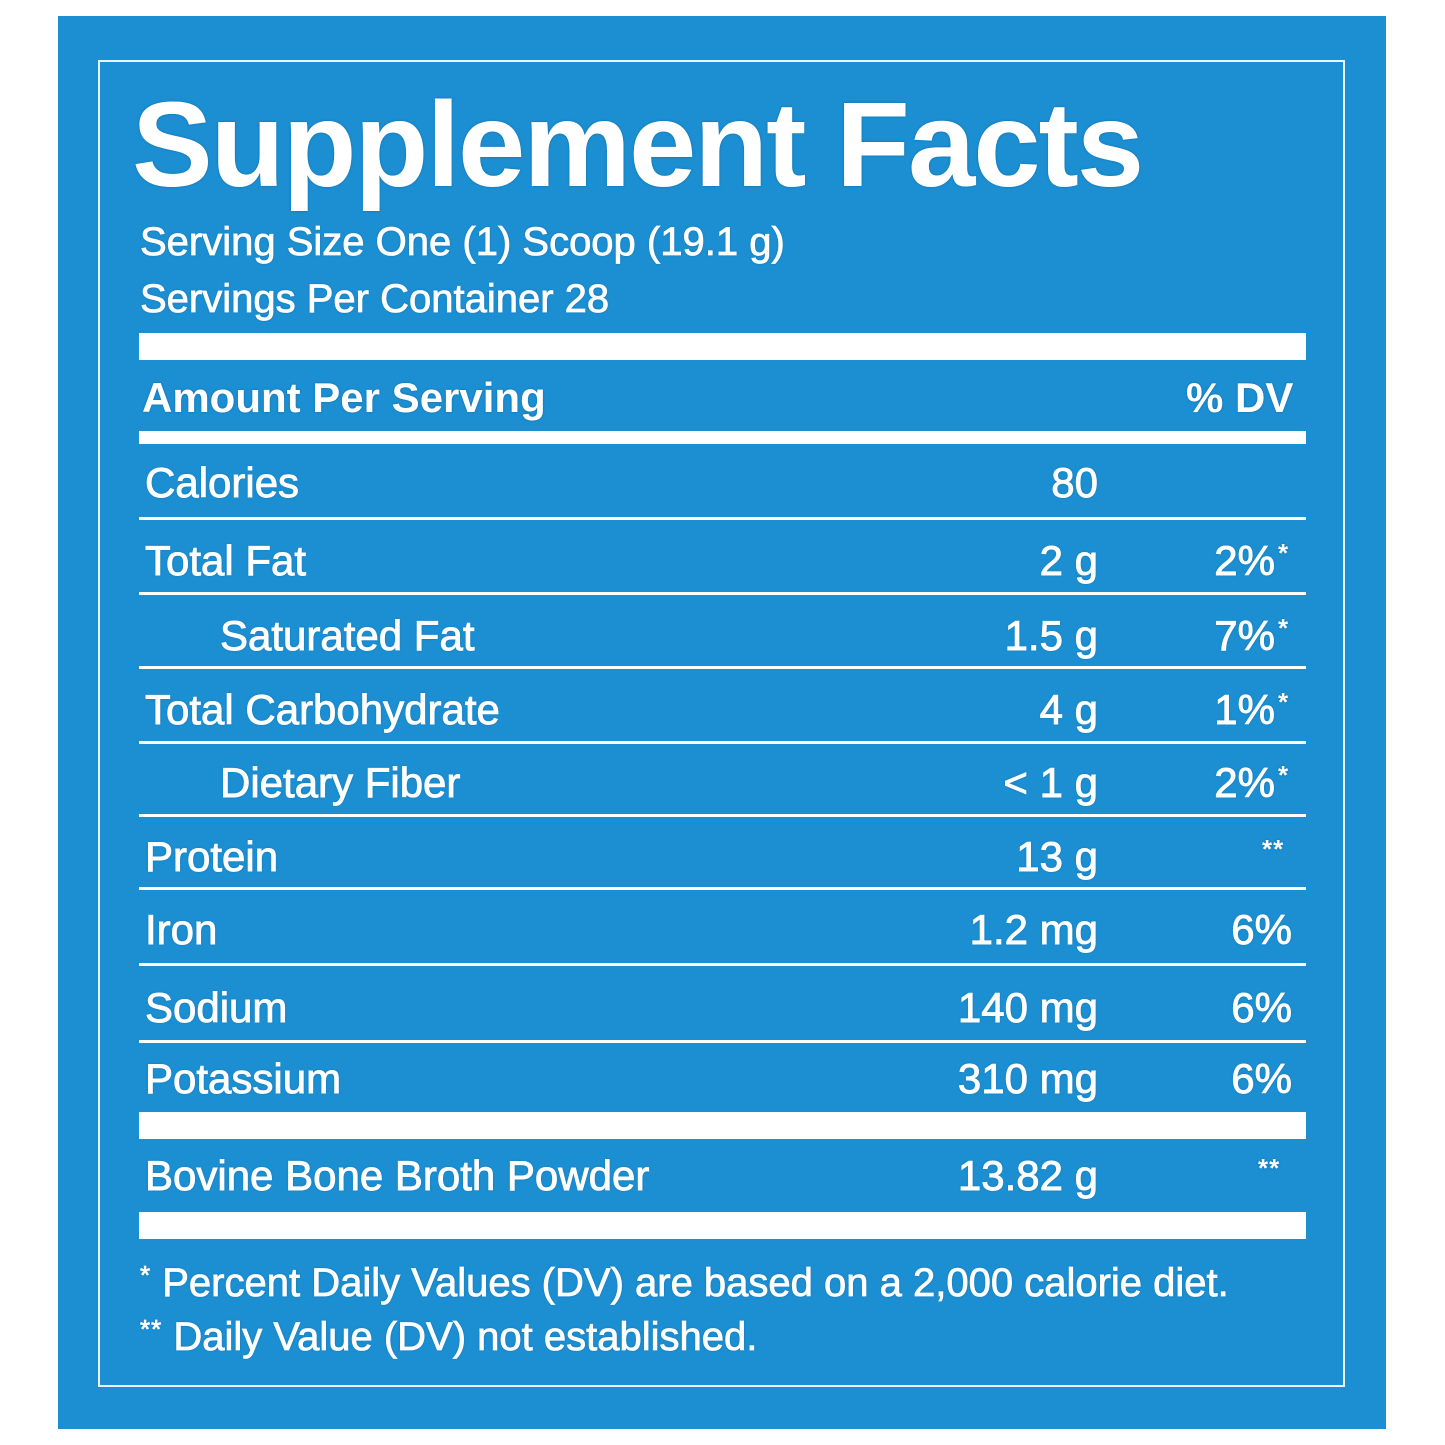 This screenshot has height=1445, width=1445. What do you see at coordinates (1245, 782) in the screenshot?
I see `nutrient-dv-dietary-fiber: 2%` at bounding box center [1245, 782].